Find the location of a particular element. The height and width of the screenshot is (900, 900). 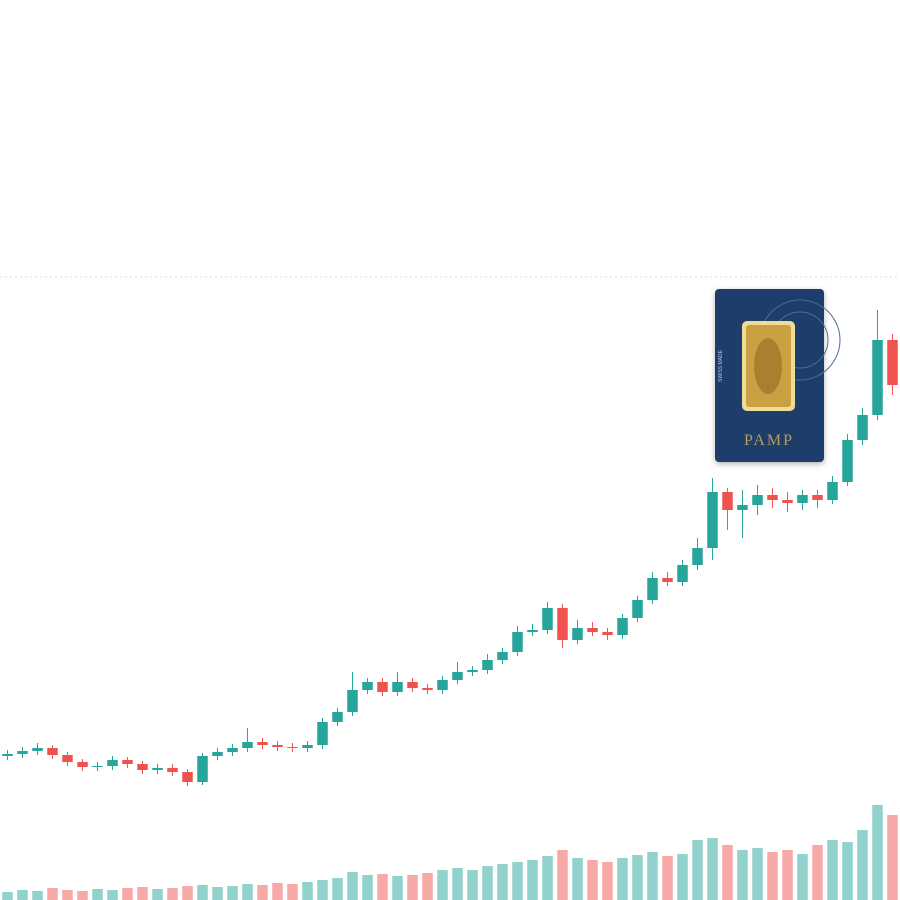

volume-pane is located at coordinates (450, 852).